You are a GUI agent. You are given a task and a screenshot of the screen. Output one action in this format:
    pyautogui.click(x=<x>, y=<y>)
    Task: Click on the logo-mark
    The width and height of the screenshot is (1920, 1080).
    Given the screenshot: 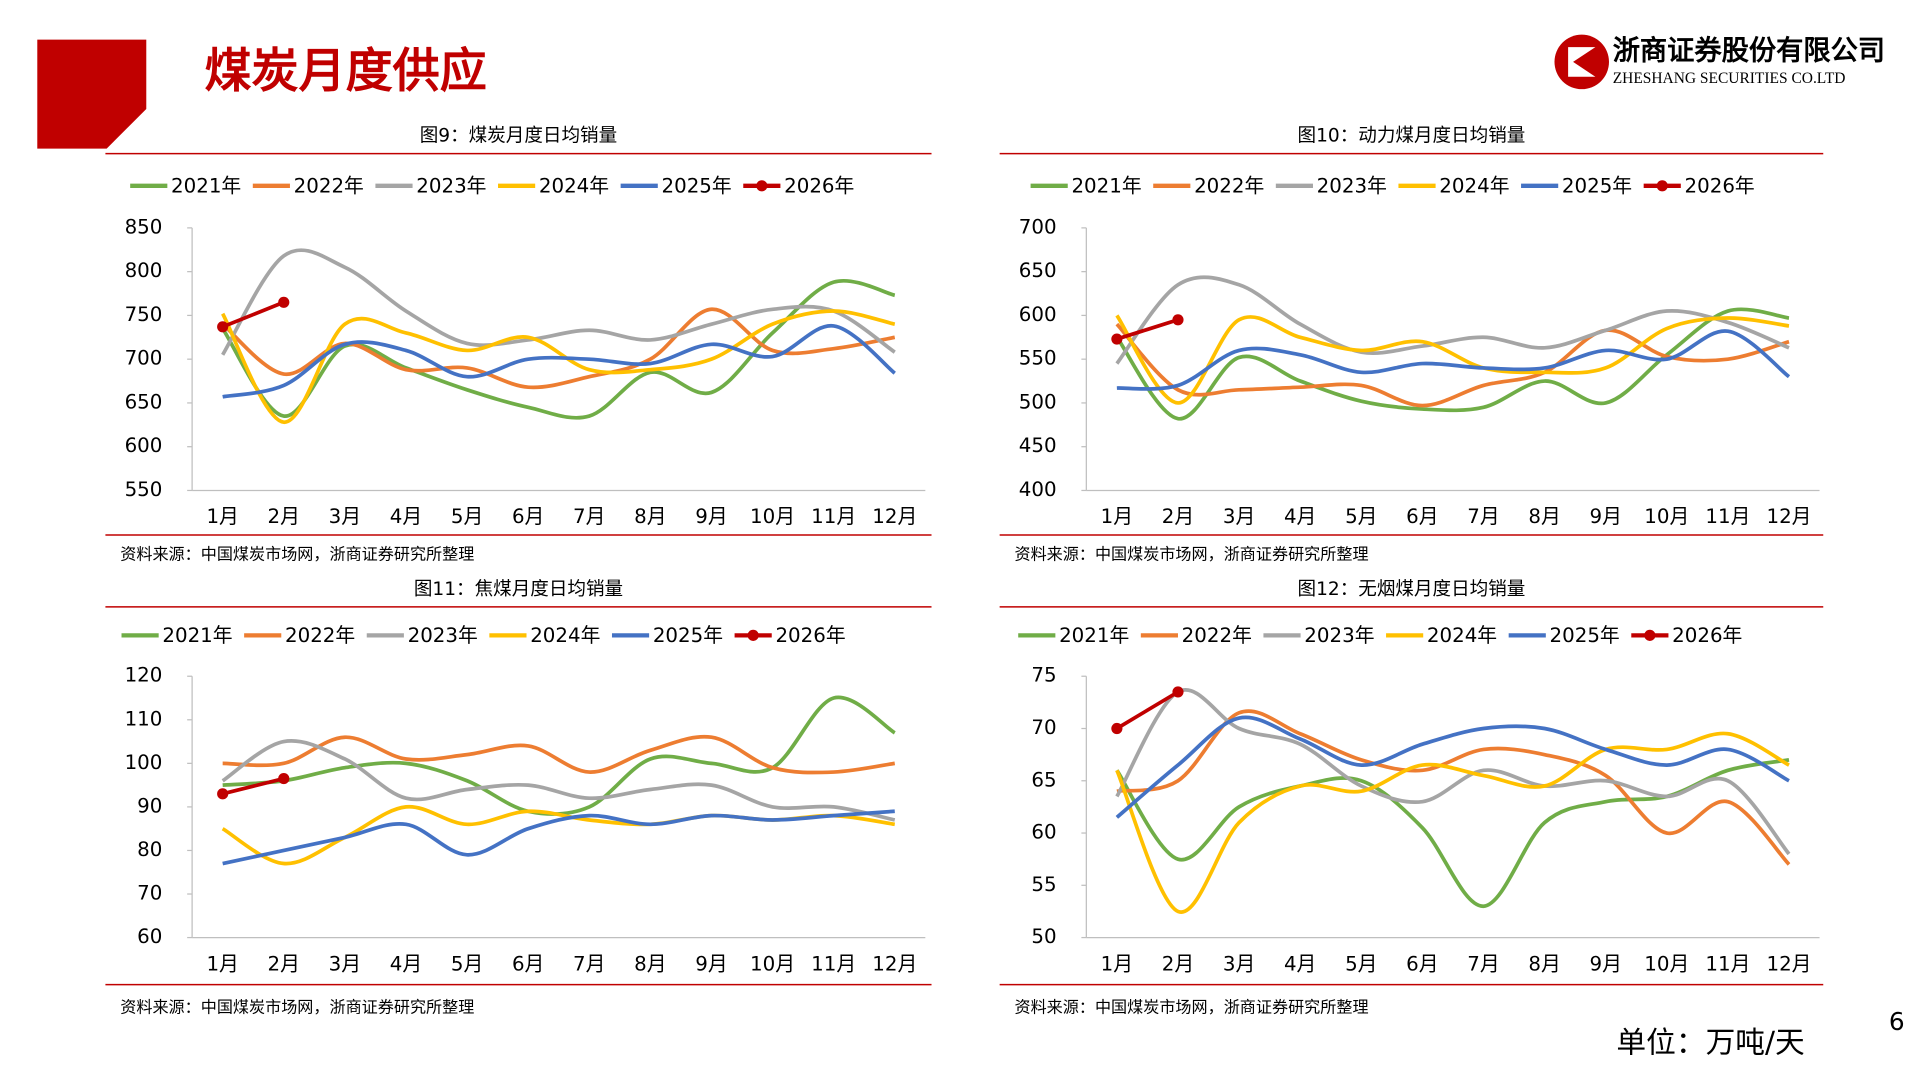 What is the action you would take?
    pyautogui.click(x=1581, y=62)
    